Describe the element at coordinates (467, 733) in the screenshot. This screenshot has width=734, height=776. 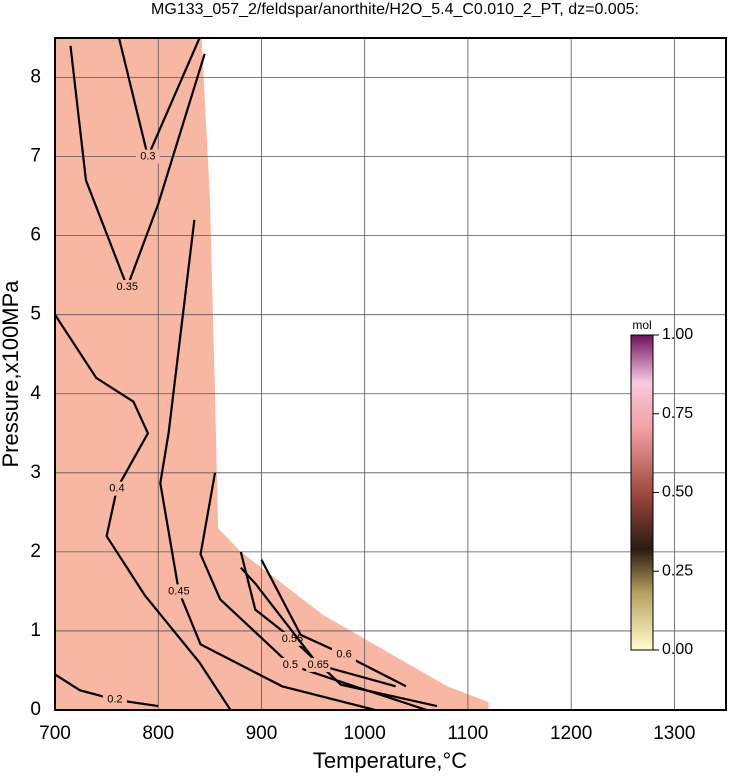
I see `x-tick-label: 1100` at that location.